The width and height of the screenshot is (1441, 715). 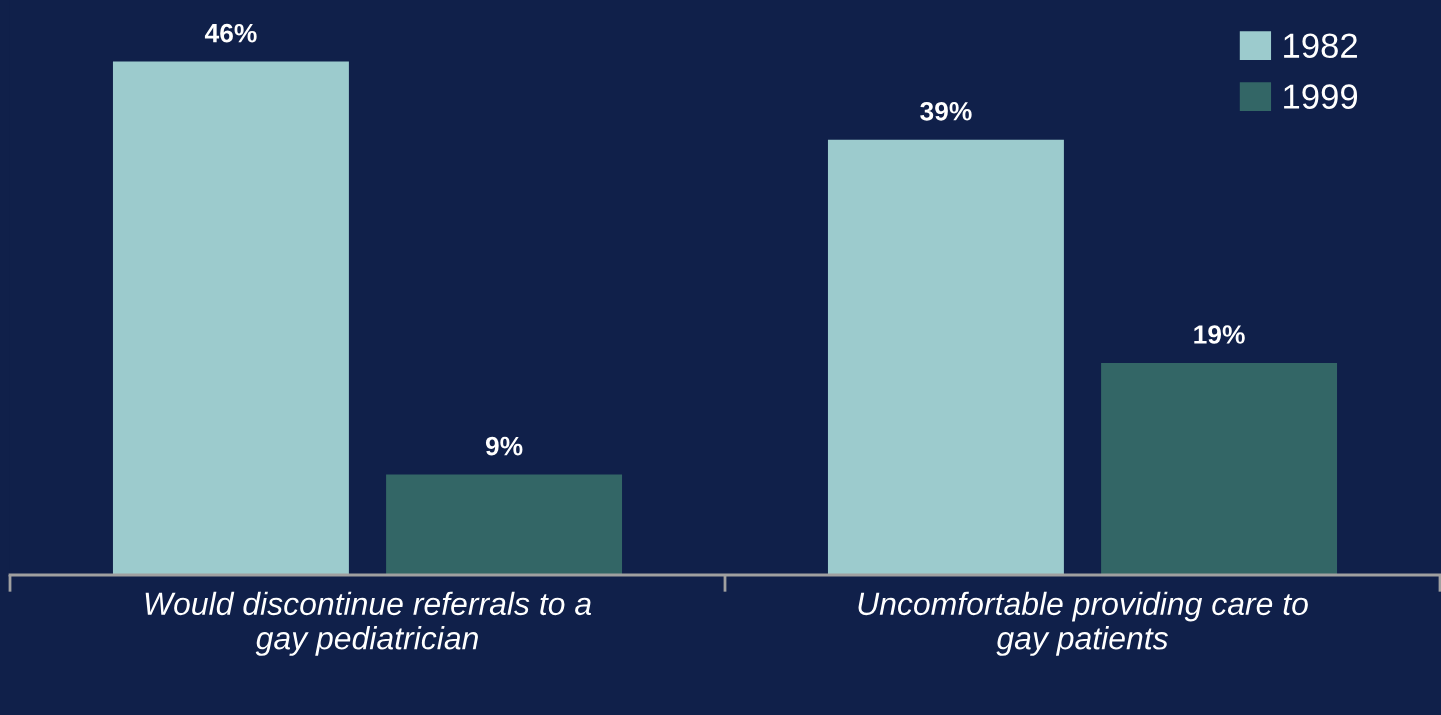 What do you see at coordinates (1321, 96) in the screenshot?
I see `legend-label: 1999` at bounding box center [1321, 96].